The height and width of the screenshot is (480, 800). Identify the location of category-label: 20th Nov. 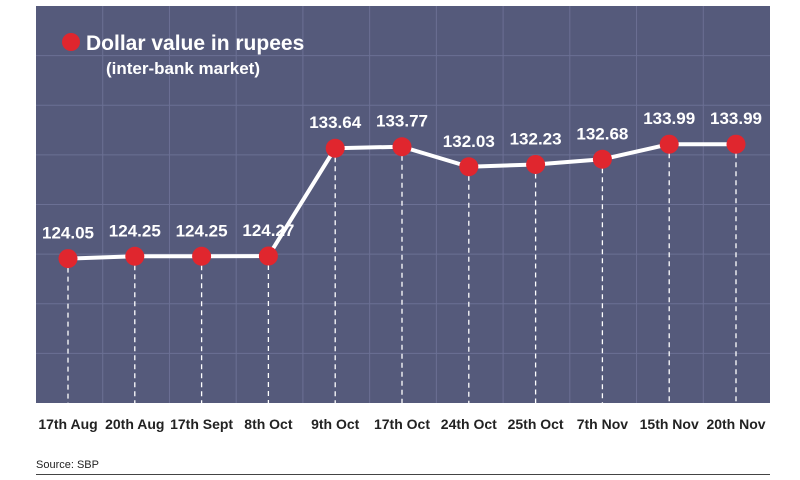
(735, 424).